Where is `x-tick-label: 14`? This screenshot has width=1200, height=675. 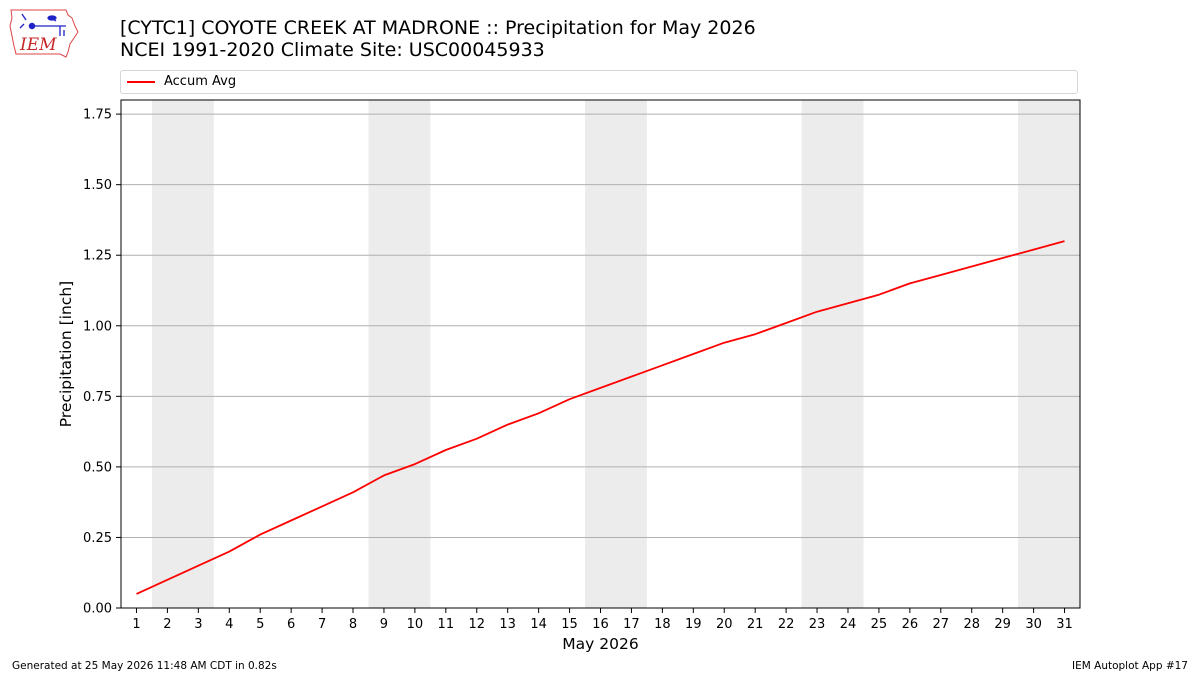 x-tick-label: 14 is located at coordinates (538, 624).